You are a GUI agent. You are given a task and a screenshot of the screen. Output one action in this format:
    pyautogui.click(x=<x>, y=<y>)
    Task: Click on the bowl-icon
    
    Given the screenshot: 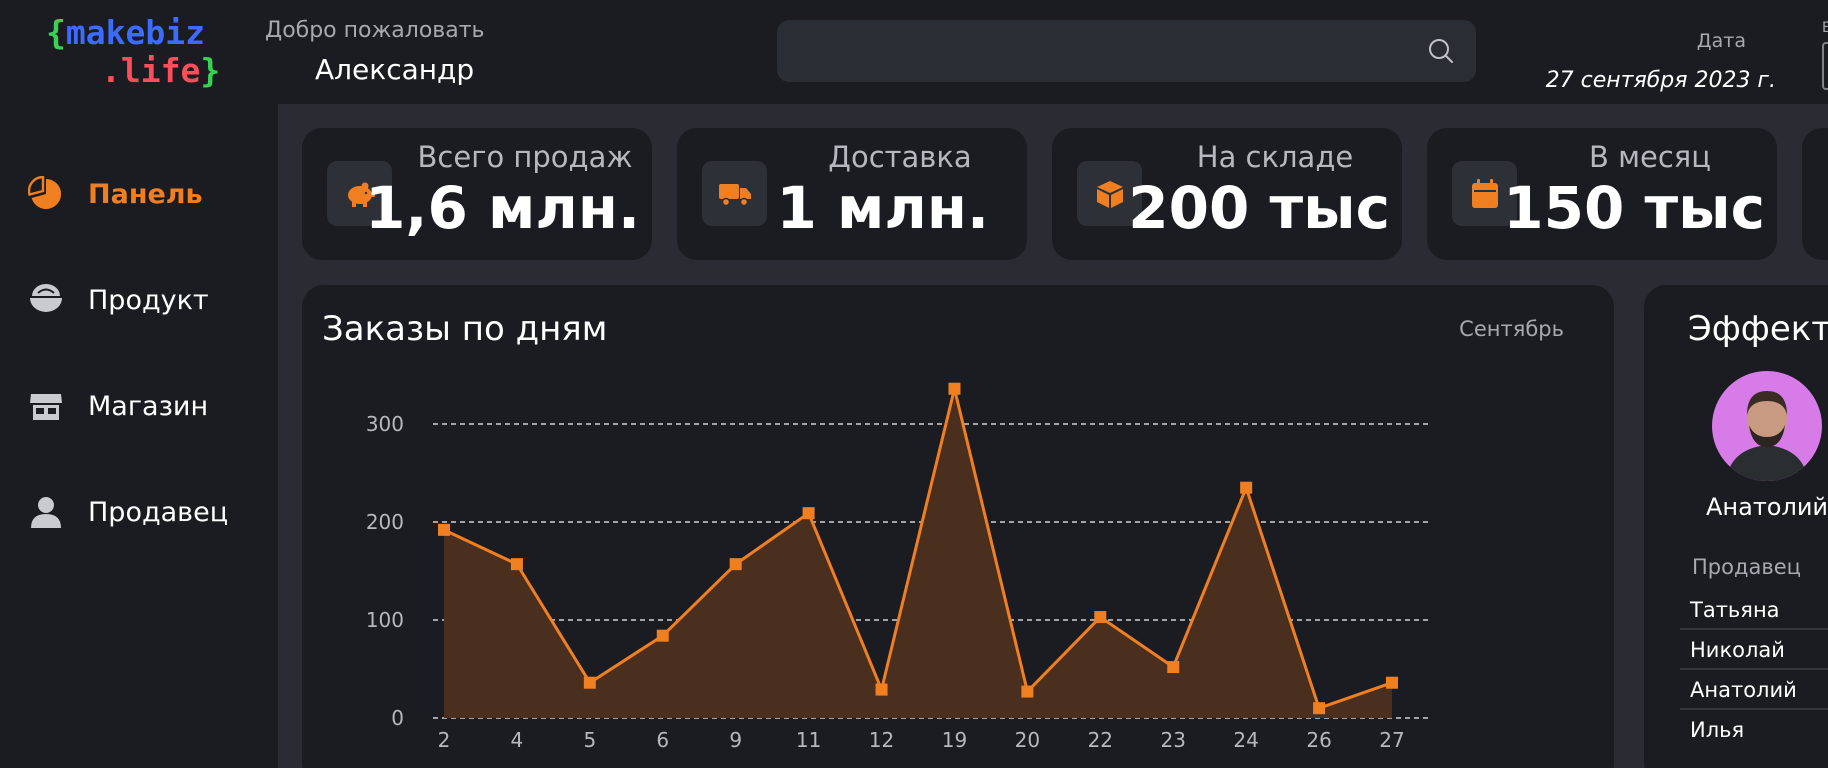 What is the action you would take?
    pyautogui.click(x=46, y=300)
    